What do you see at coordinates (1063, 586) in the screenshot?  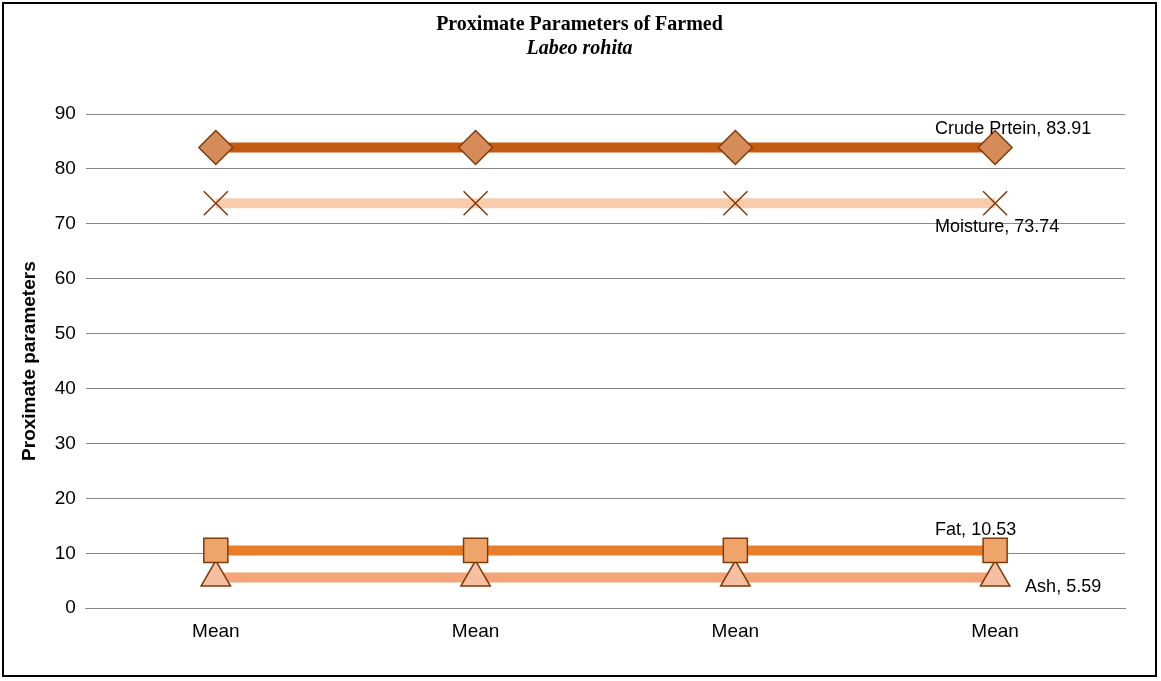 I see `data-label: Ash, 5.59` at bounding box center [1063, 586].